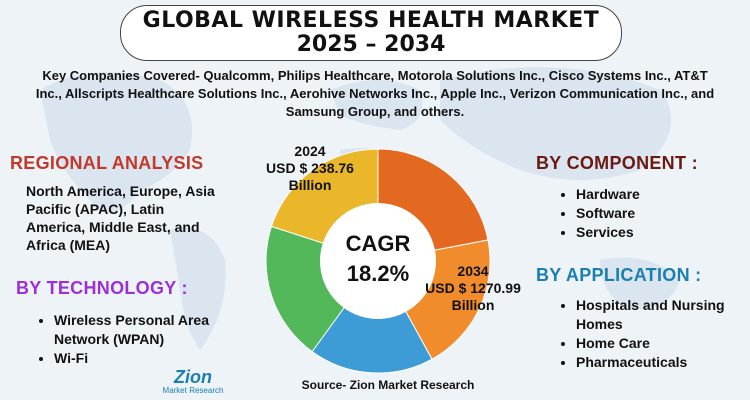 Image resolution: width=750 pixels, height=400 pixels. Describe the element at coordinates (663, 232) in the screenshot. I see `list-item: Services` at that location.